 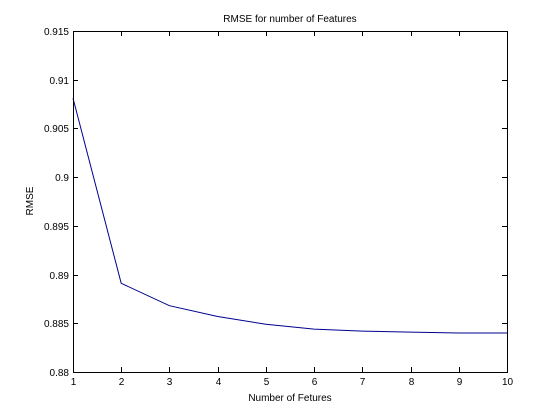 I want to click on x-tick-label: 3, so click(x=170, y=382).